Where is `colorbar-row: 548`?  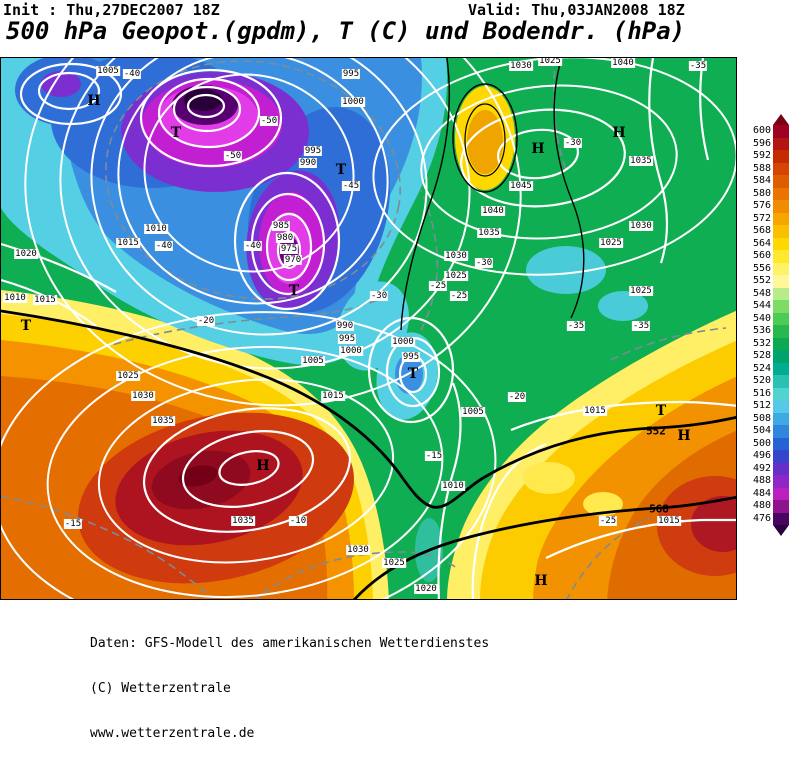 colorbar-row: 548 is located at coordinates (768, 293).